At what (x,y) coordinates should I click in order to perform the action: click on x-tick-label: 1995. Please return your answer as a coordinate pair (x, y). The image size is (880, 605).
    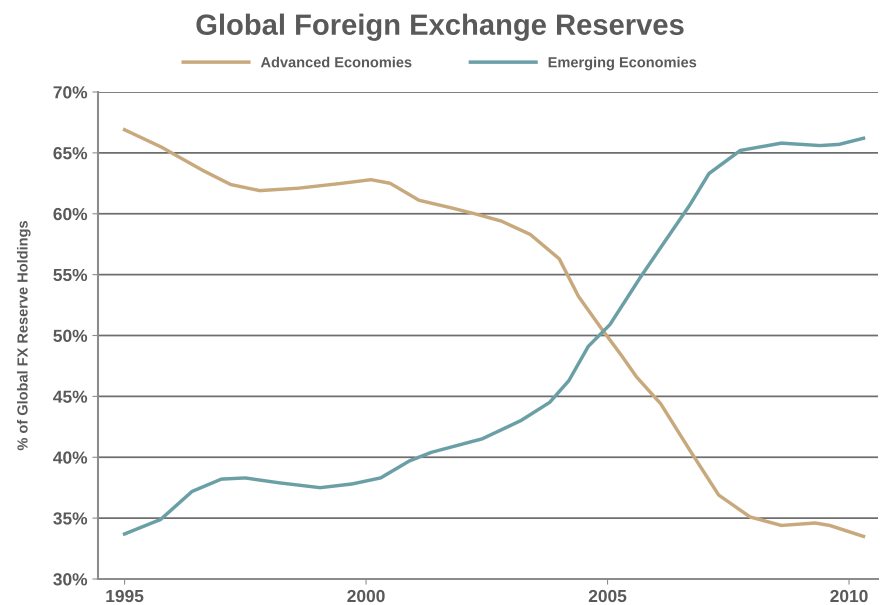
    Looking at the image, I should click on (125, 596).